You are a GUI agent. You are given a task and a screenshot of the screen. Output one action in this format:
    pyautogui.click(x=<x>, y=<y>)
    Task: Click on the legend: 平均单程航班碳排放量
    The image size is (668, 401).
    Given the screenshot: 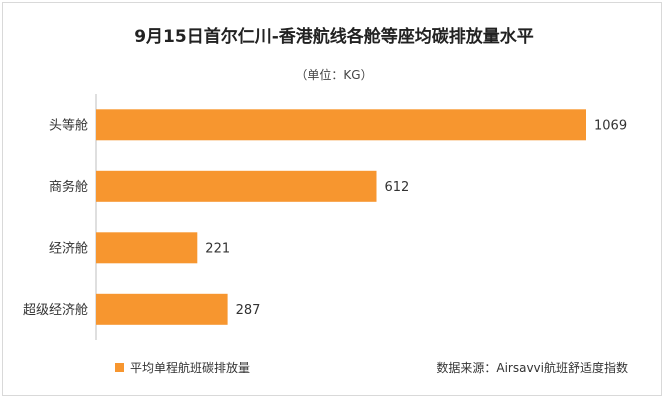 What is the action you would take?
    pyautogui.click(x=182, y=367)
    